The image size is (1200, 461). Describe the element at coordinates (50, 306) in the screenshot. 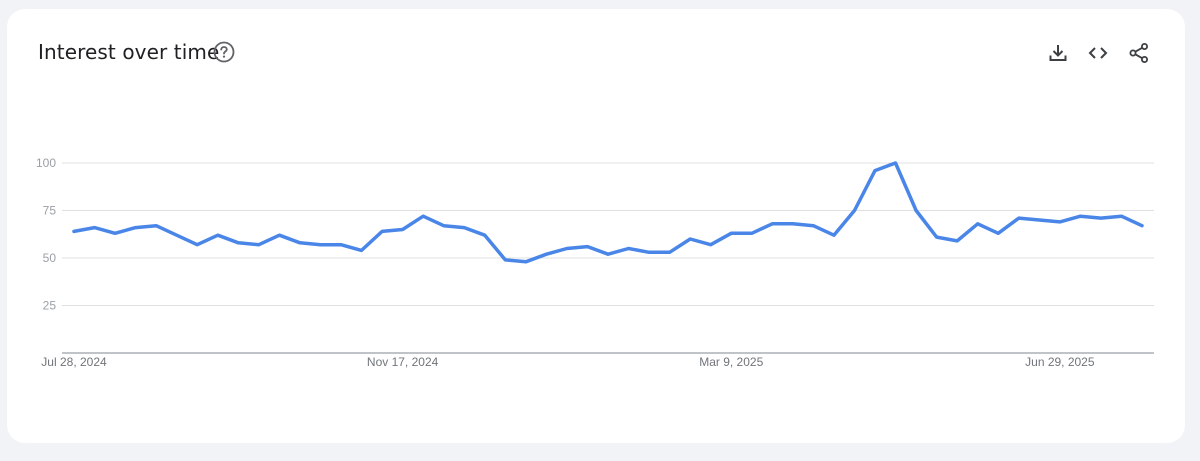

I see `y-tick-label: 25` at that location.